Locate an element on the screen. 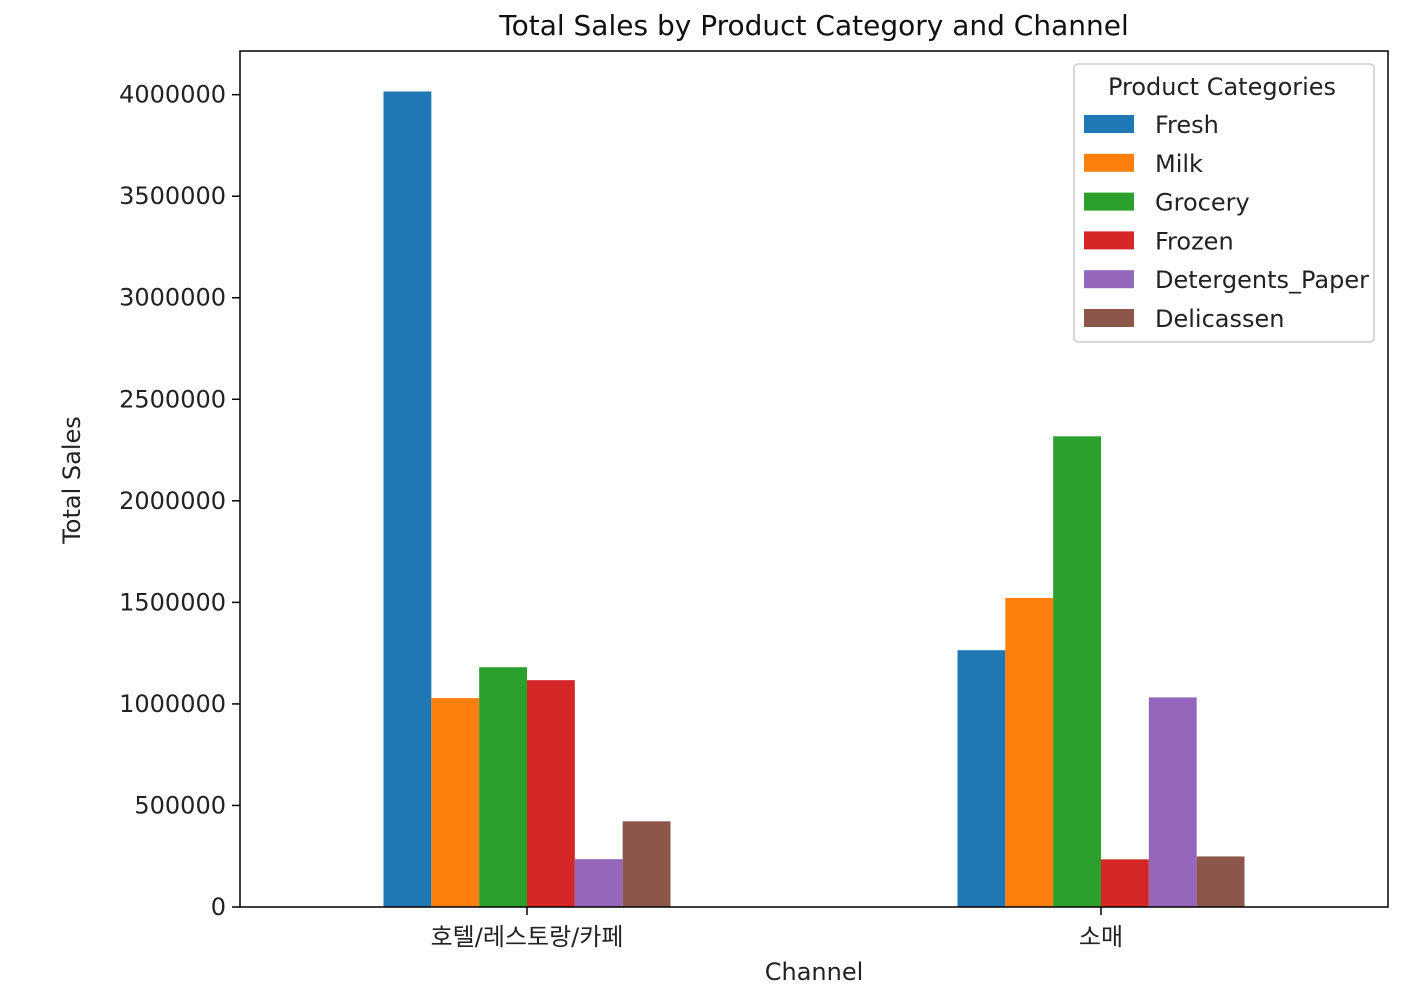  y-tick-label-8: 4000000 is located at coordinates (172, 95).